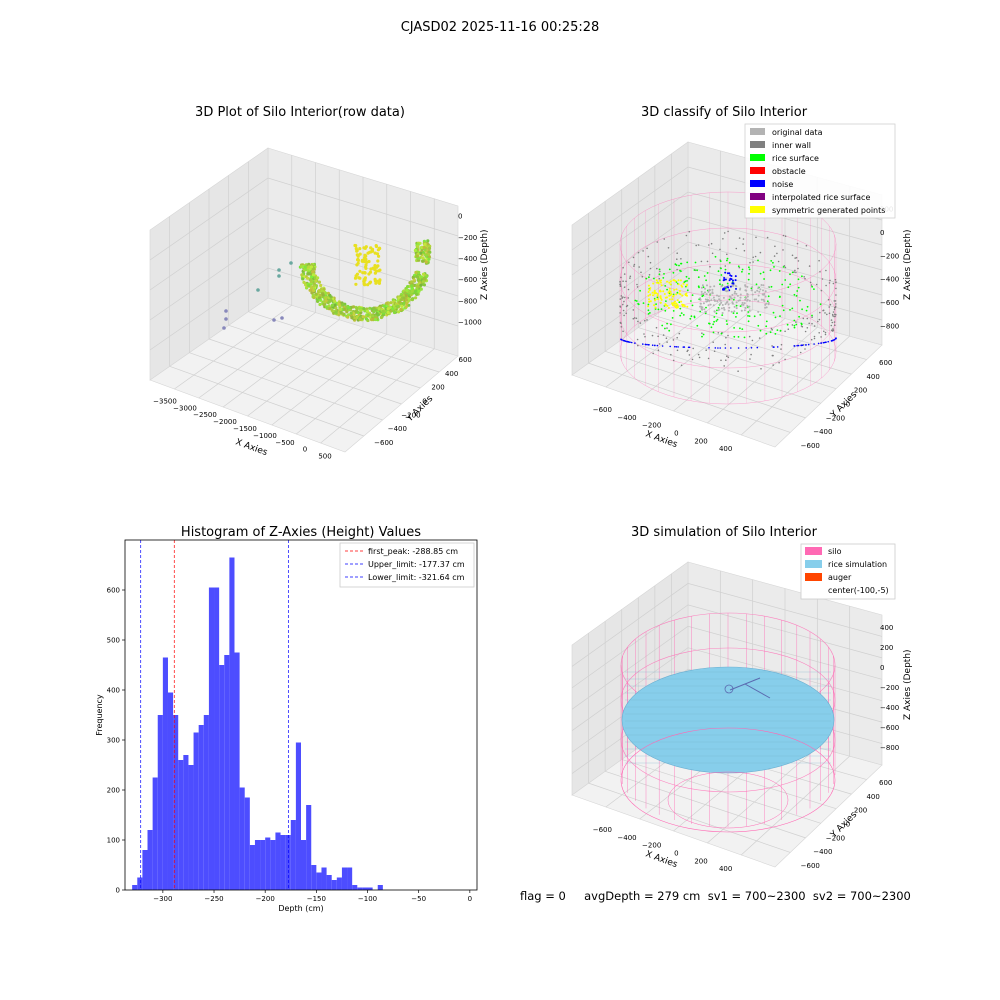 The width and height of the screenshot is (1000, 1000). What do you see at coordinates (810, 446) in the screenshot?
I see `p2-y-tick: −600` at bounding box center [810, 446].